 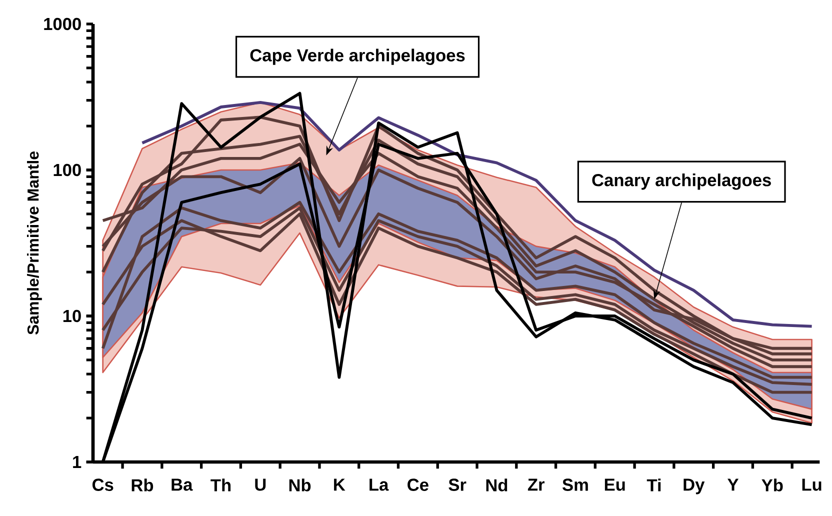 I want to click on x-tick-label: Dy, so click(x=694, y=486).